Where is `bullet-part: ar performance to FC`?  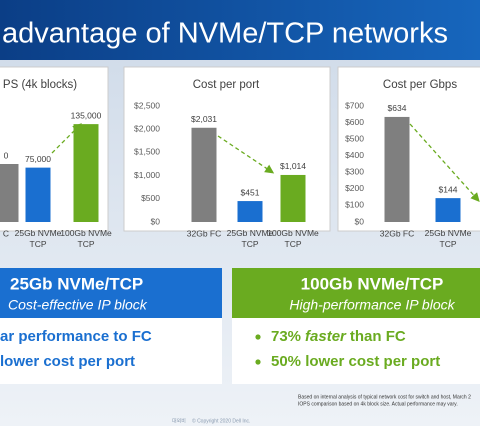
bullet-part: ar performance to FC is located at coordinates (76, 336).